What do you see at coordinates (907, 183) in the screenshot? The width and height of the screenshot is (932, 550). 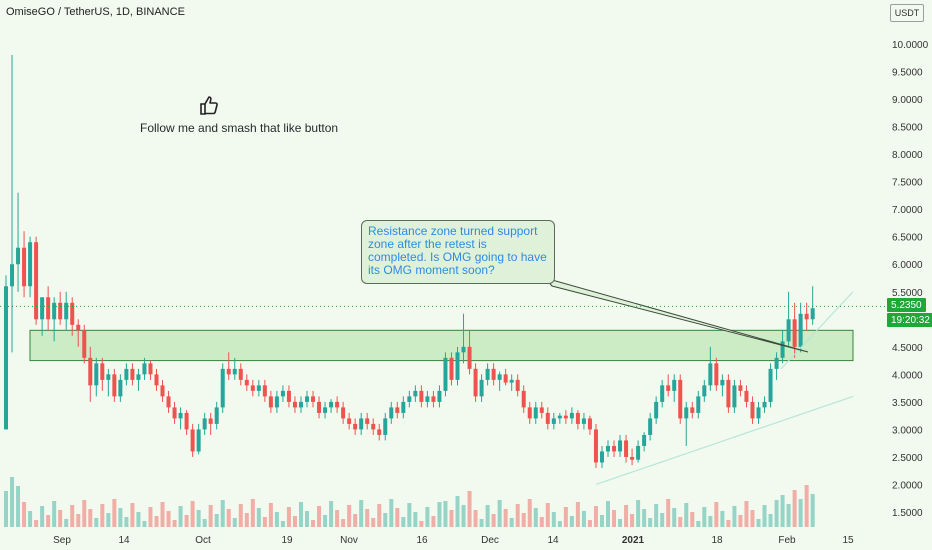 I see `y-tick-label: 7.5000` at bounding box center [907, 183].